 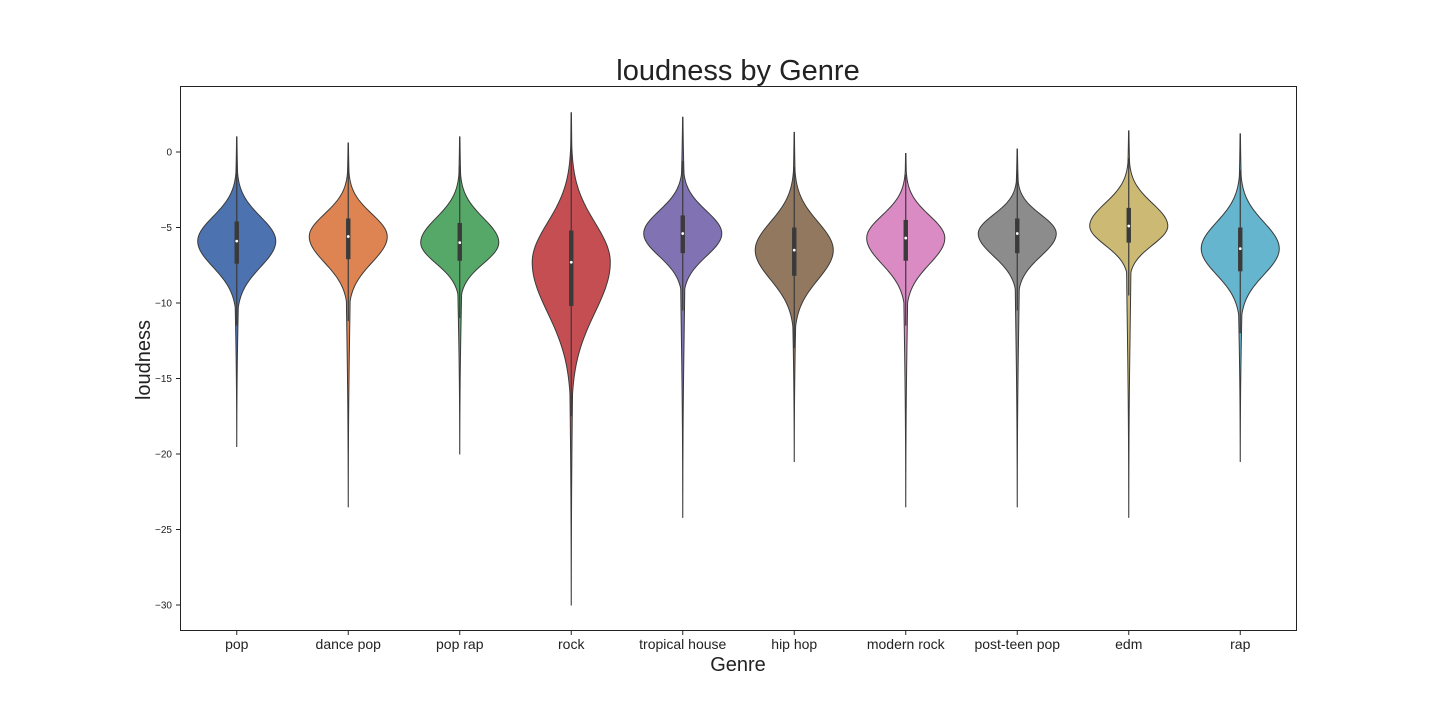 I want to click on x-tick-label: hip hop, so click(x=794, y=644).